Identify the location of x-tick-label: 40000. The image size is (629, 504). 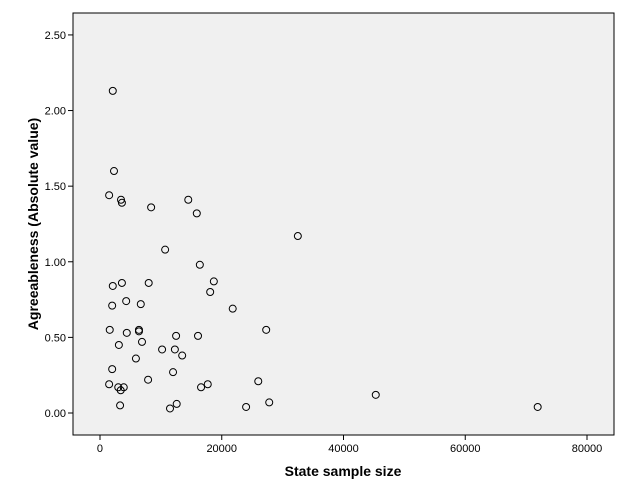
(343, 449).